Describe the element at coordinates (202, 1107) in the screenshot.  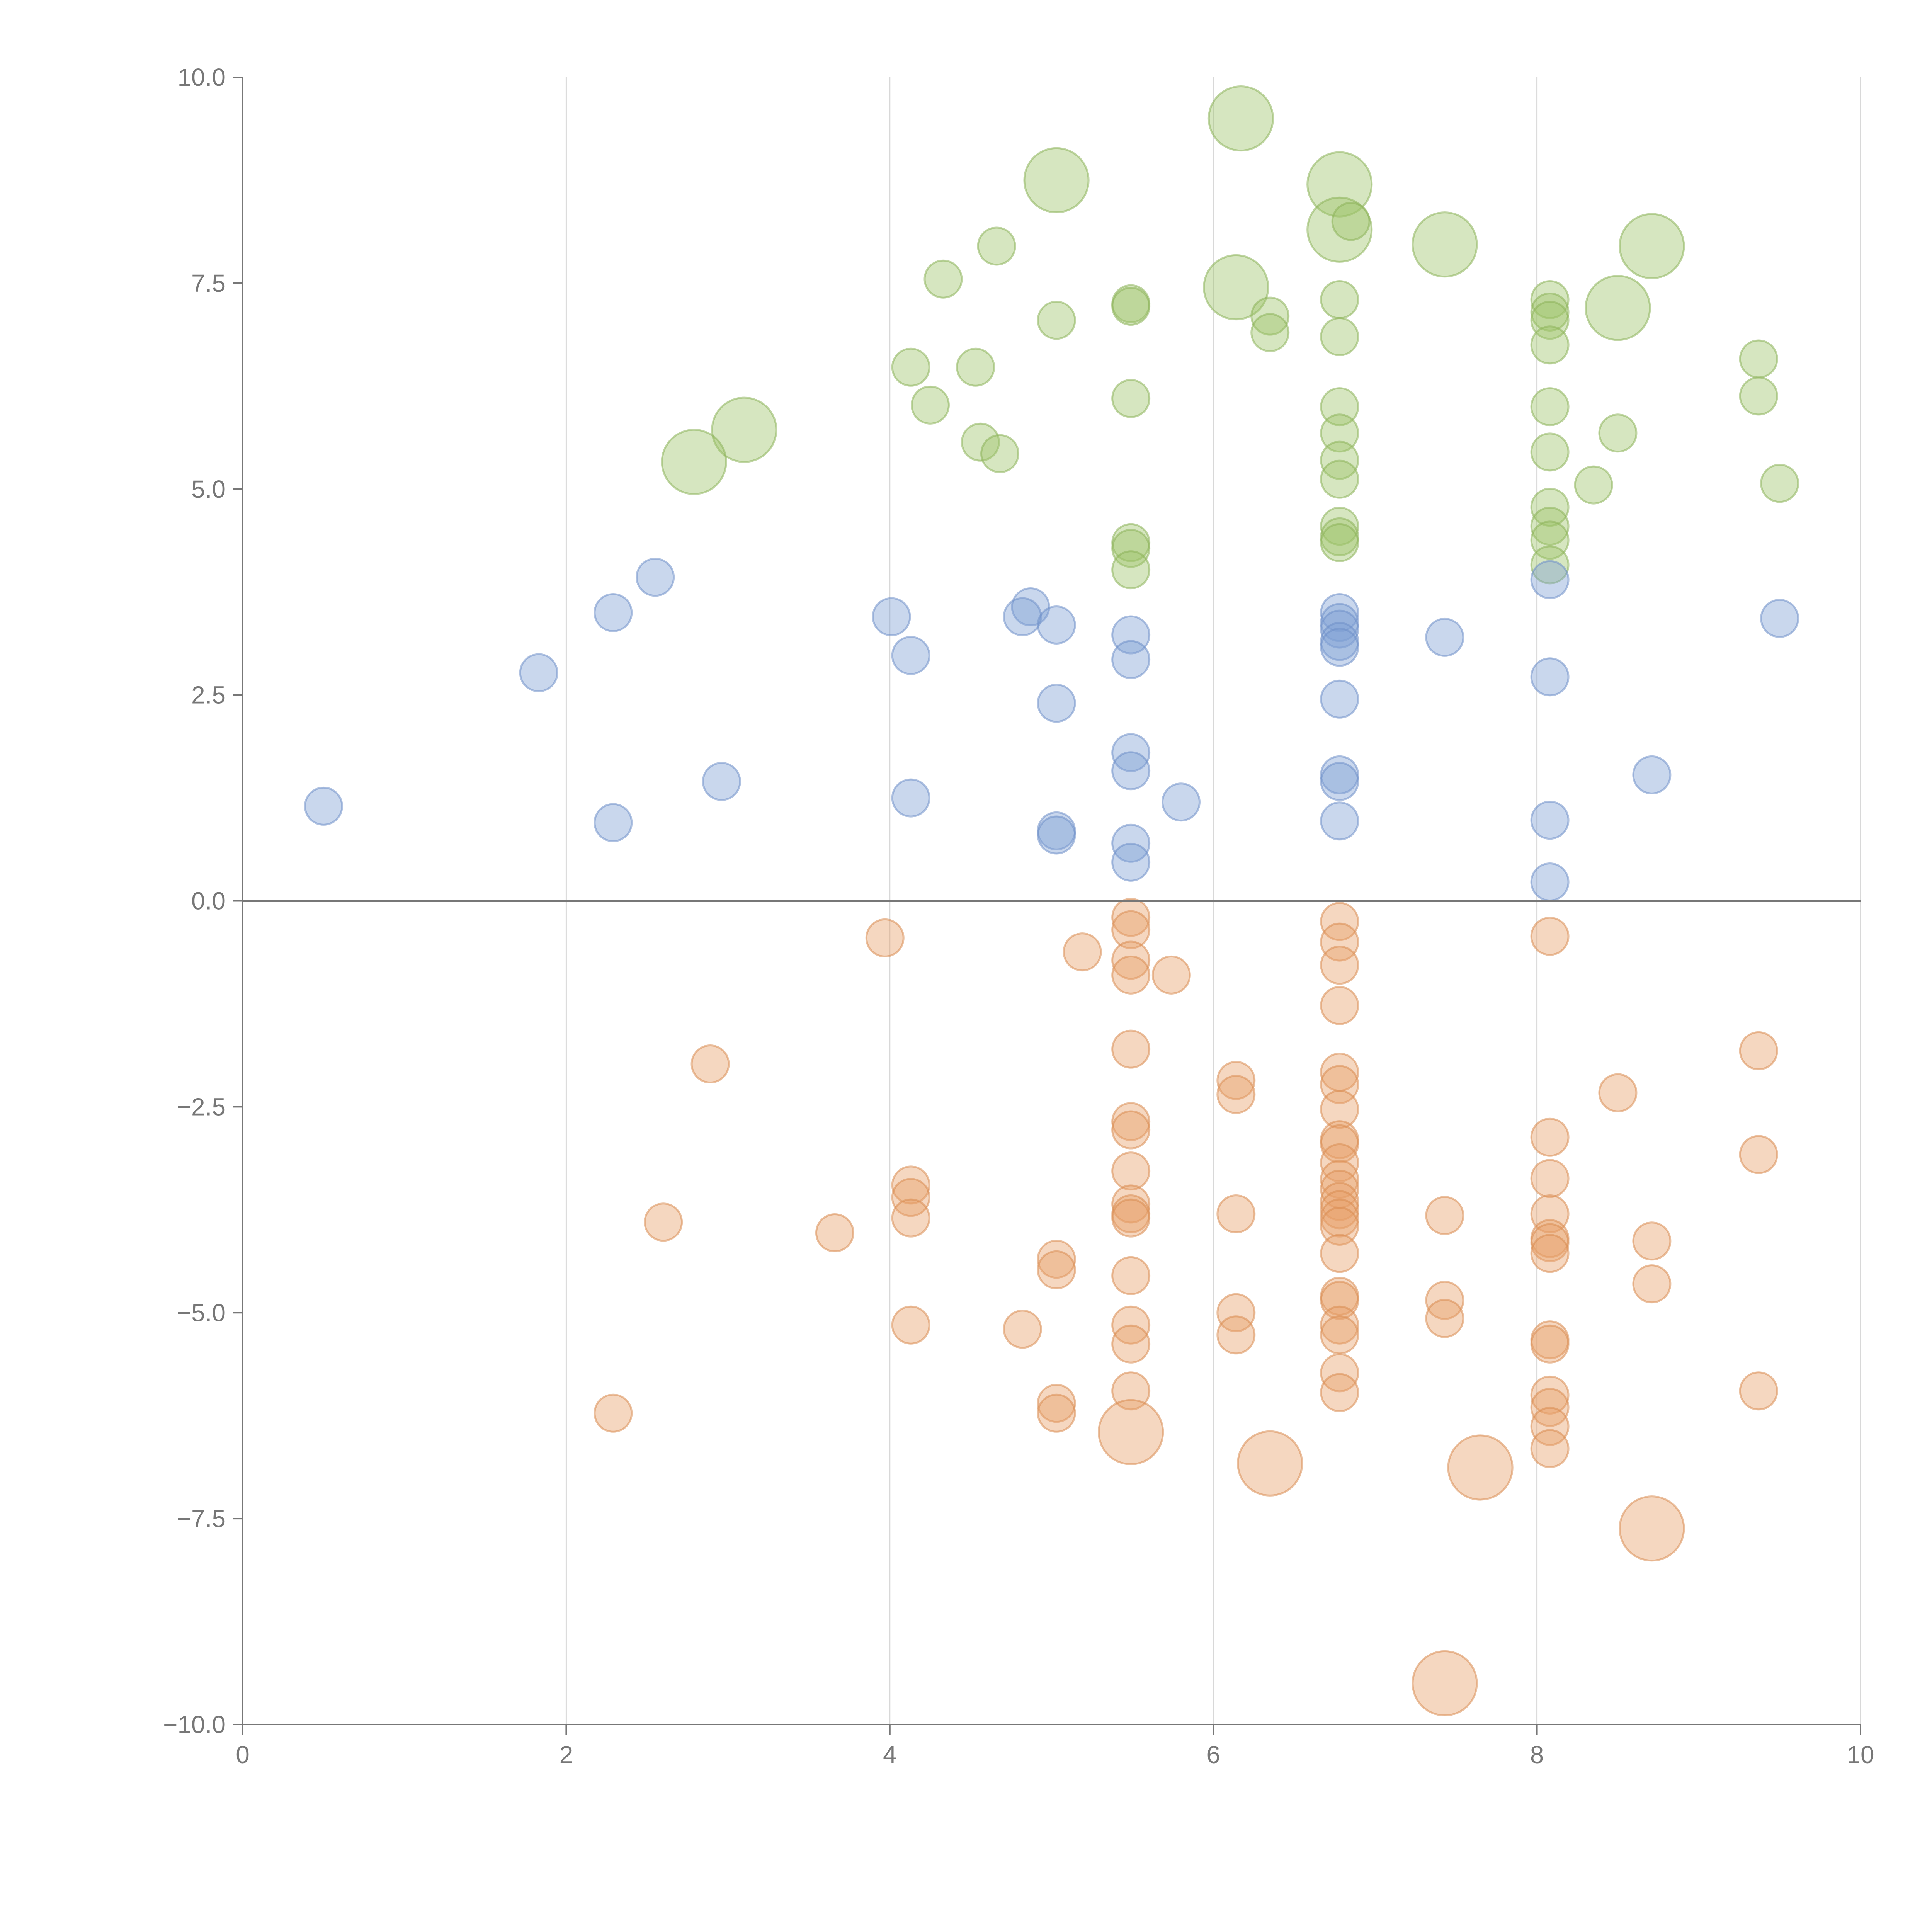
I see `y-tick-label-5: −2.5` at that location.